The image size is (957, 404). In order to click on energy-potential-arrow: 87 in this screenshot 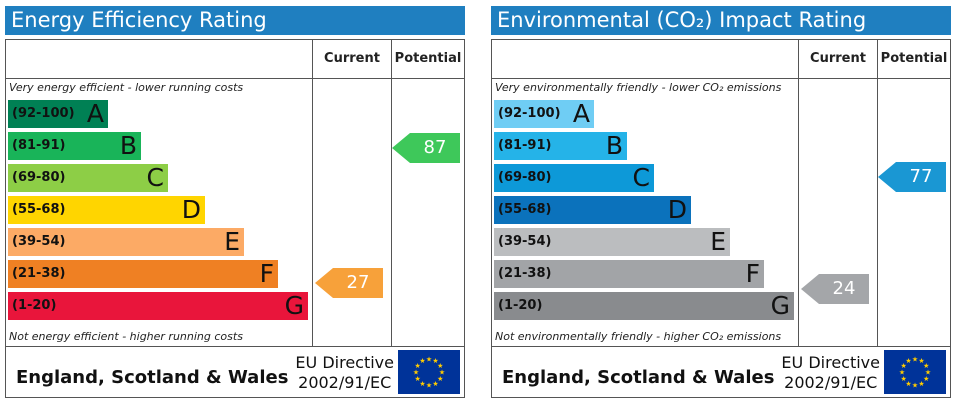, I will do `click(426, 148)`.